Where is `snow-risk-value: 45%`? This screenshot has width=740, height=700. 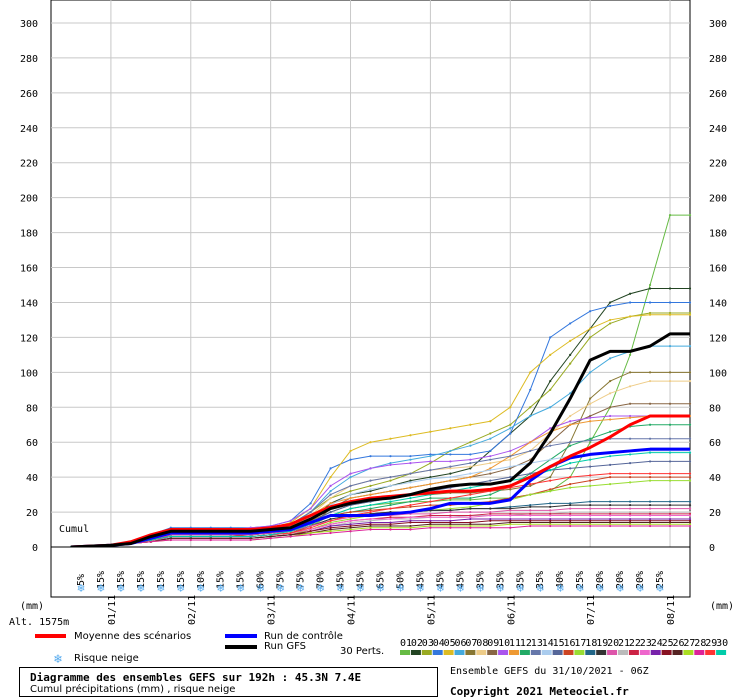 snow-risk-value: 45% is located at coordinates (420, 580).